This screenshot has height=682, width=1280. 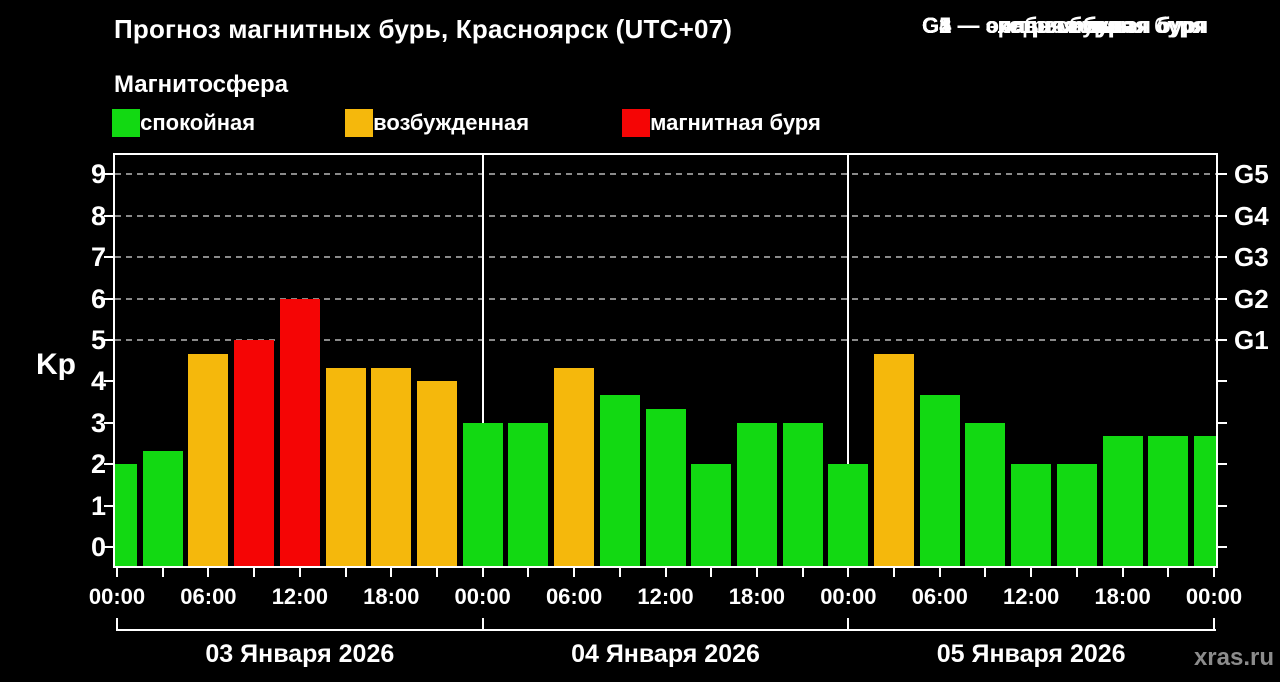 What do you see at coordinates (56, 364) in the screenshot?
I see `y-axis-title: Kp` at bounding box center [56, 364].